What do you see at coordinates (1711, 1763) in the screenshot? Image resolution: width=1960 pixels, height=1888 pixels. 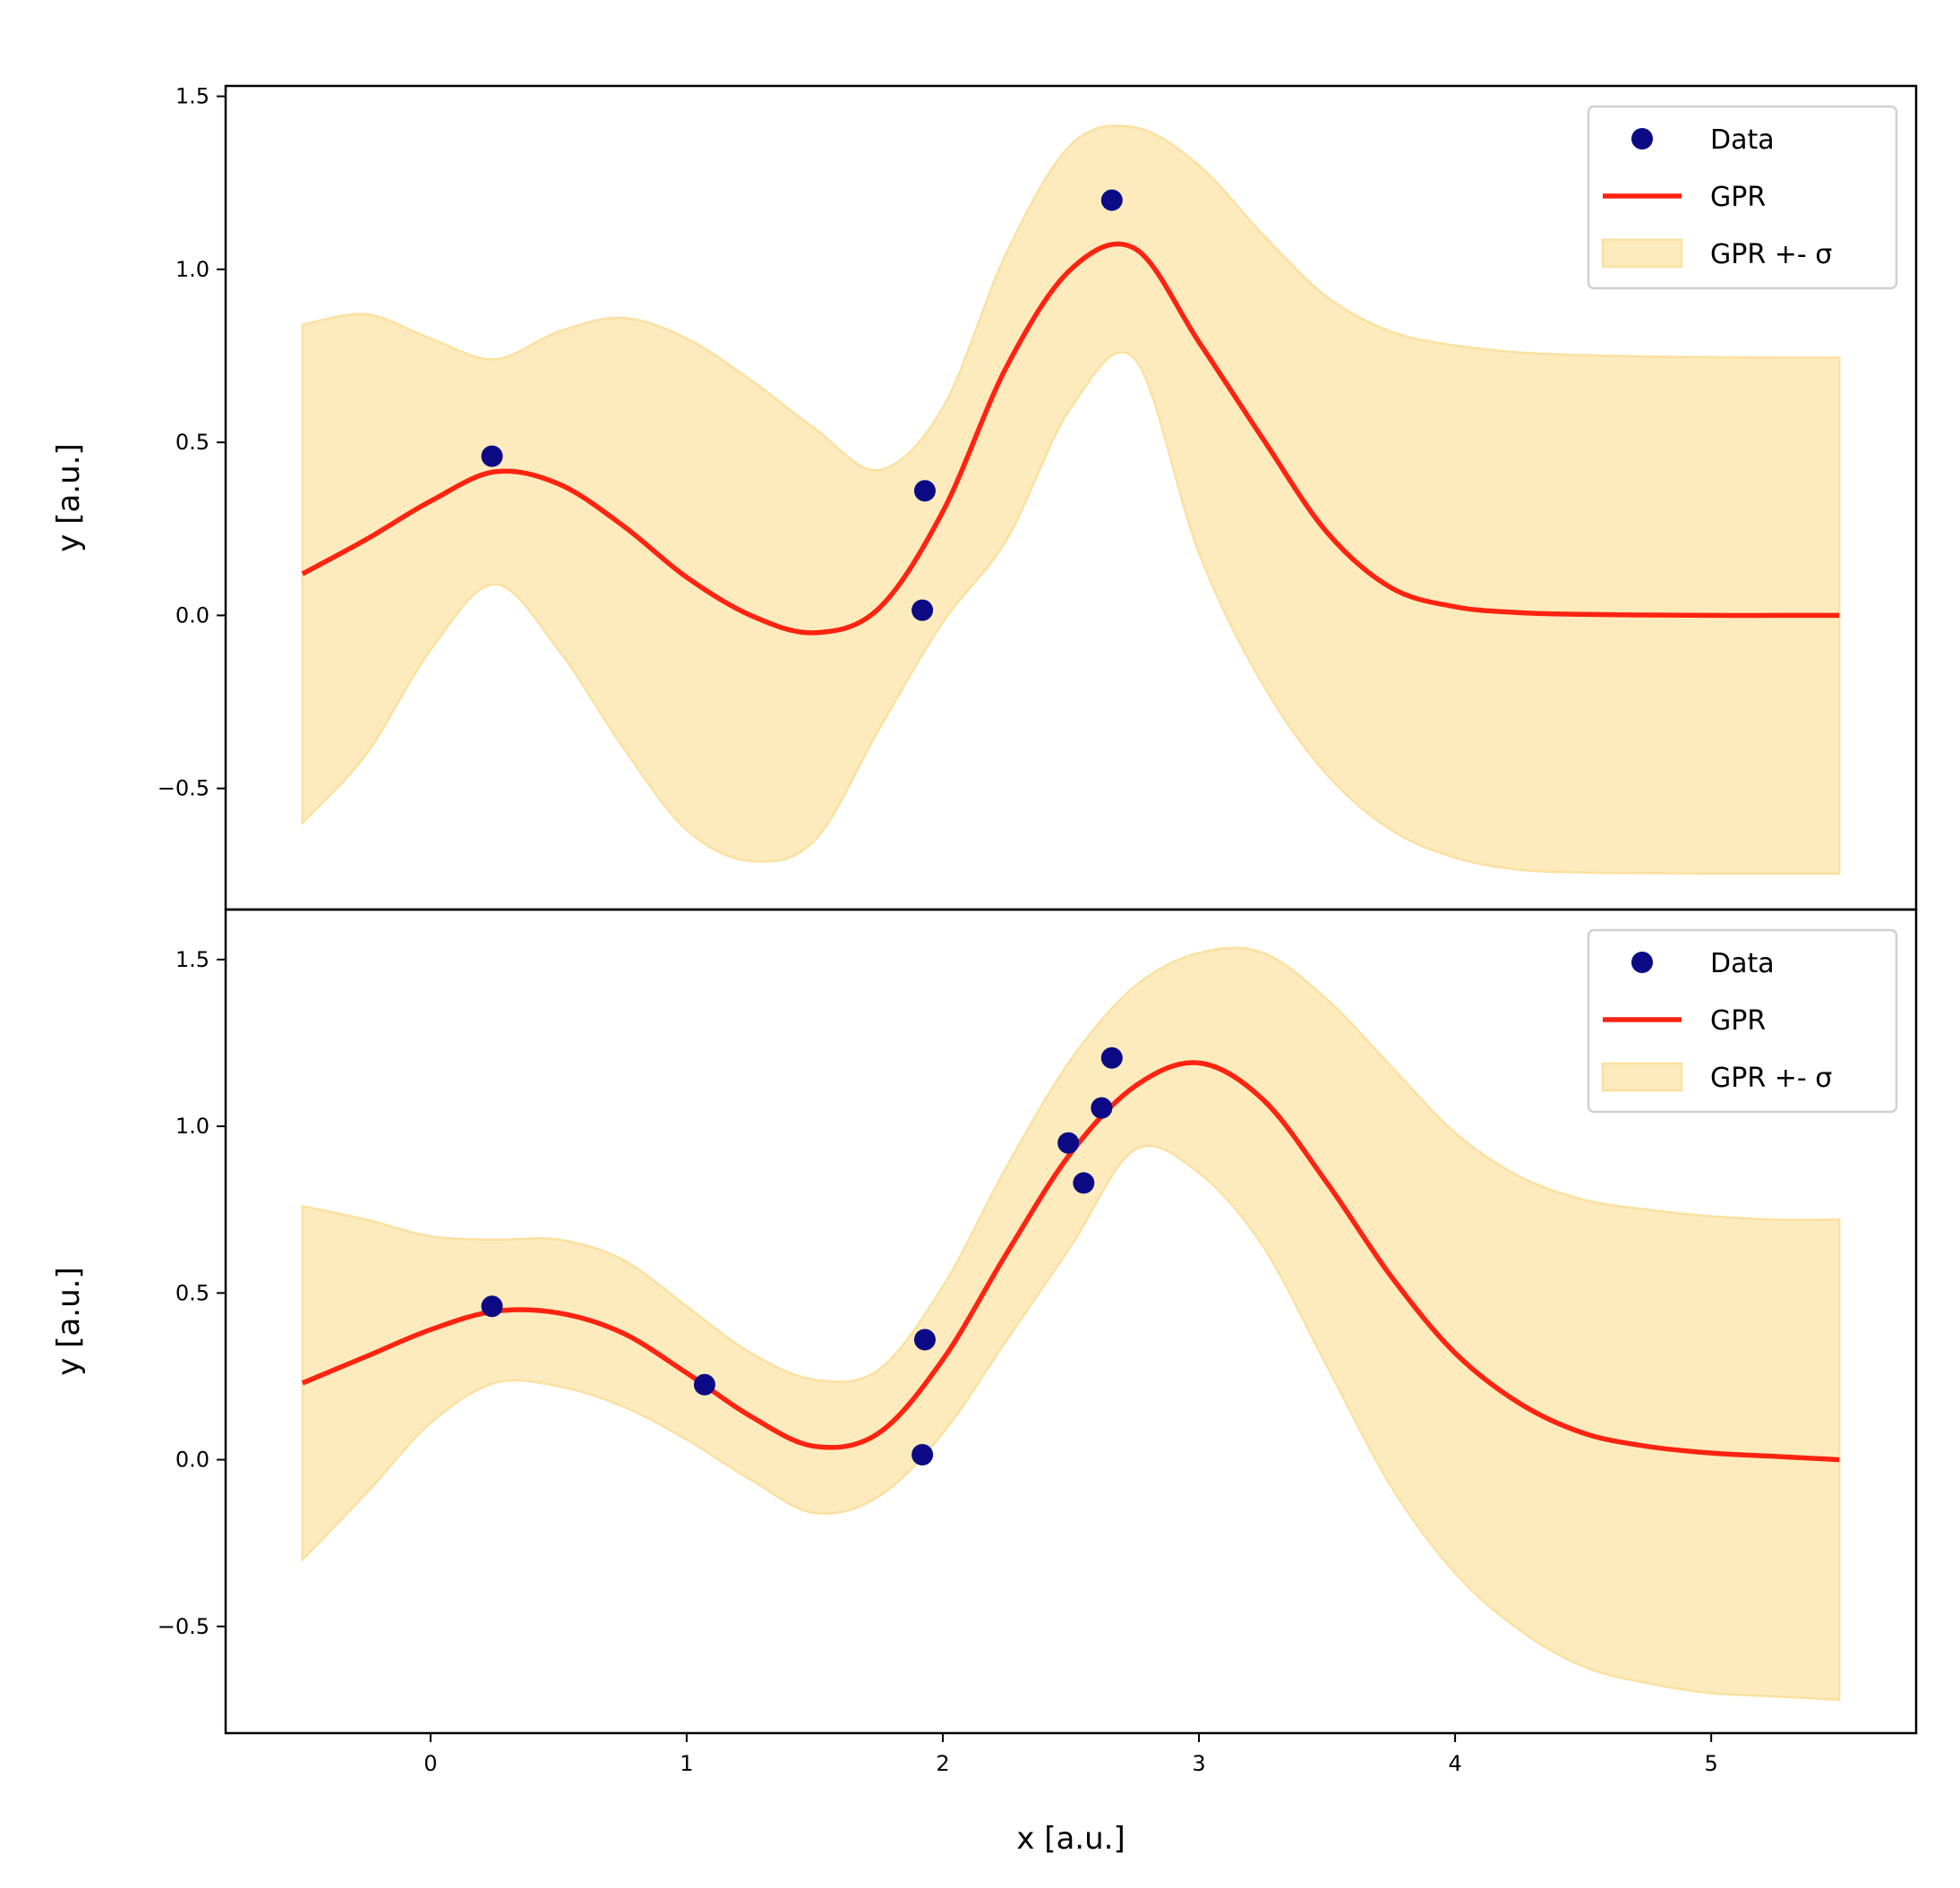 I see `x-tick-label: 5` at bounding box center [1711, 1763].